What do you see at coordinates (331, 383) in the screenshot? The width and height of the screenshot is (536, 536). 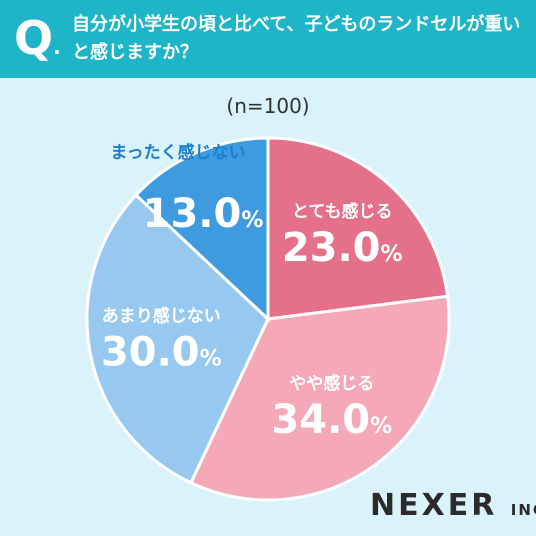 I see `slice-label: やや感じる` at bounding box center [331, 383].